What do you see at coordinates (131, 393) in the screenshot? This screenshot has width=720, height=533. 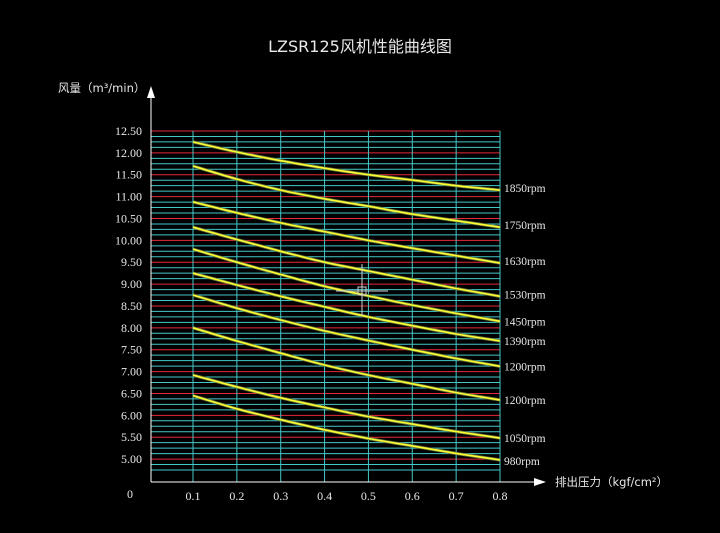 I see `y-tick-label: 6.50` at bounding box center [131, 393].